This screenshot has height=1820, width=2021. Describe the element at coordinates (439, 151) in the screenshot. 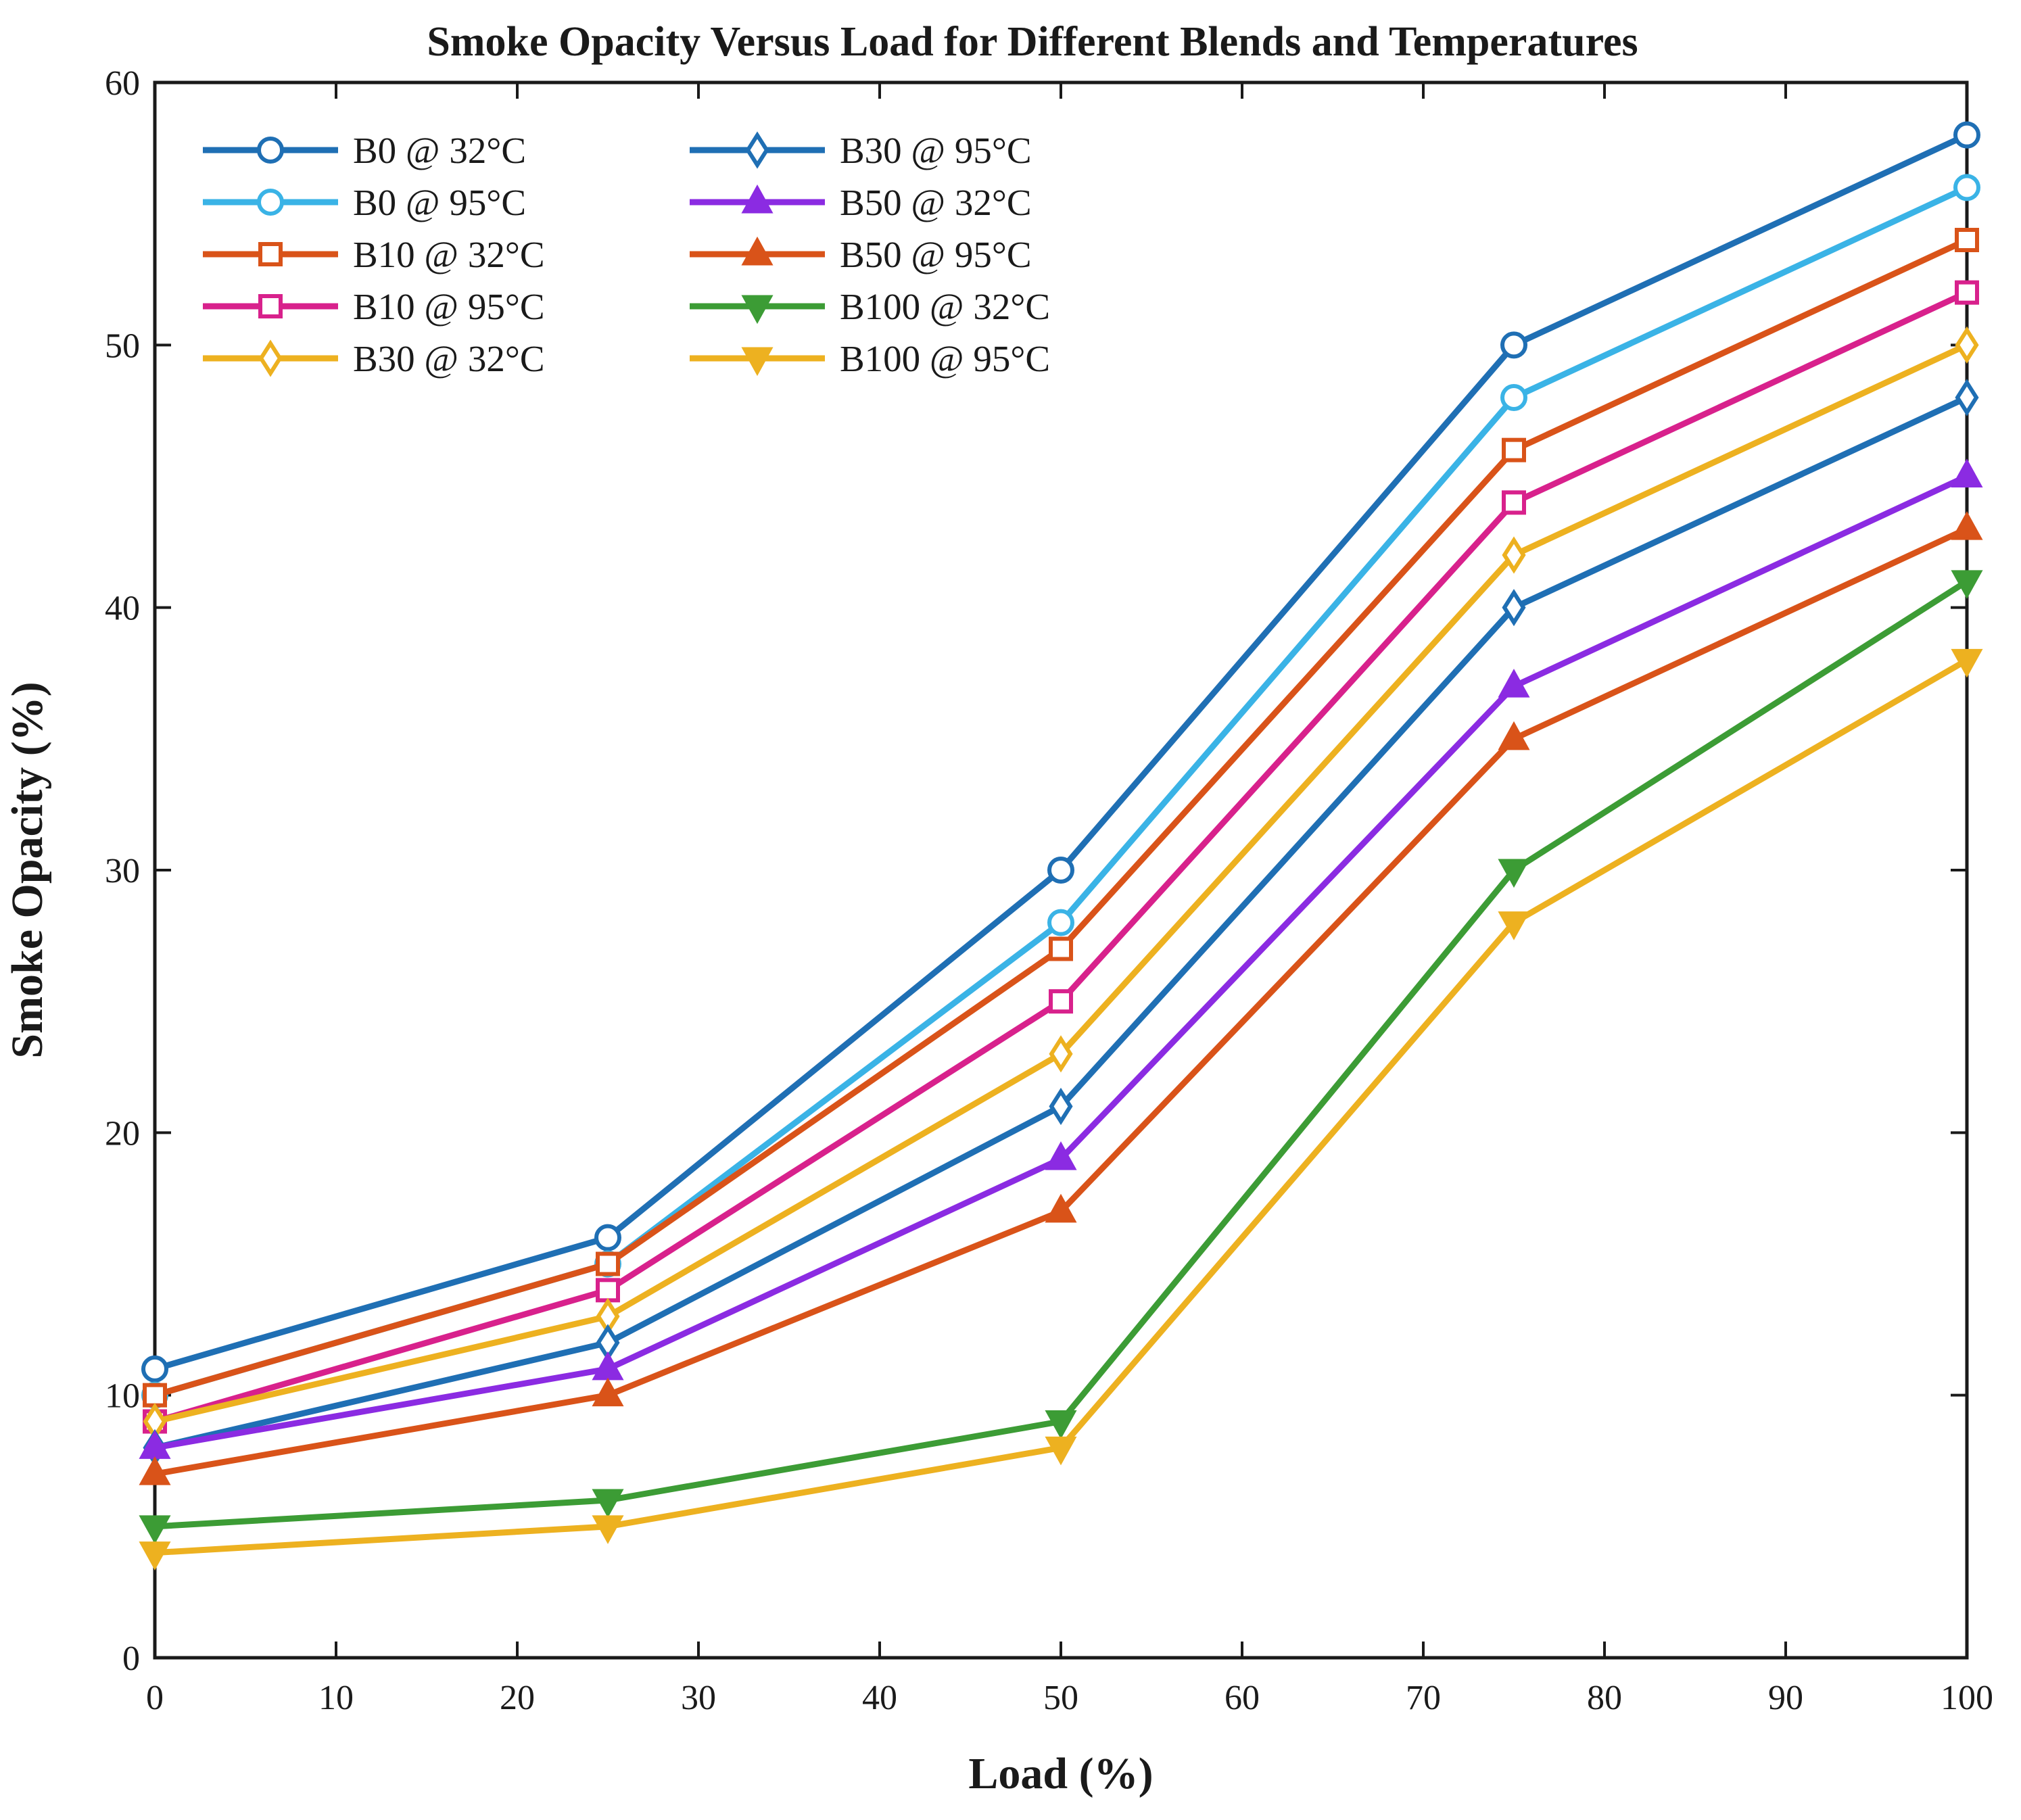

I see `legend-label: B0 @ 32°C` at that location.